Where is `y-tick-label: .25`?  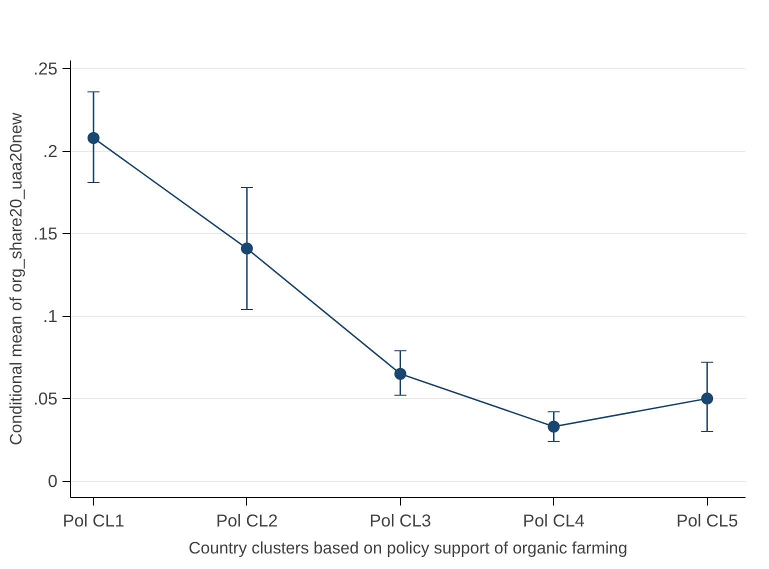 y-tick-label: .25 is located at coordinates (45, 68).